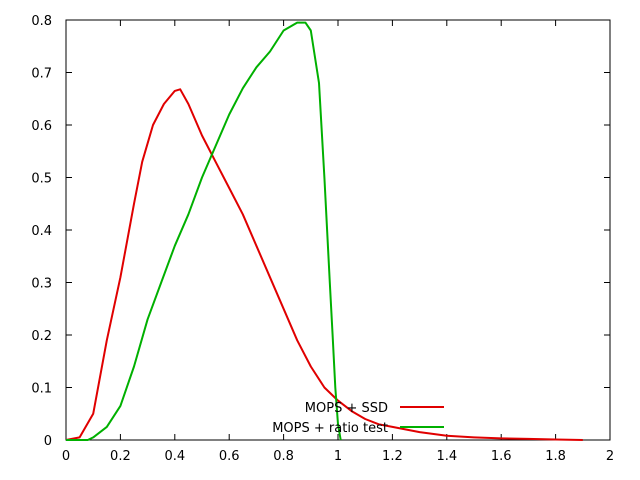  Describe the element at coordinates (446, 456) in the screenshot. I see `x-tick-label: 1.4` at that location.